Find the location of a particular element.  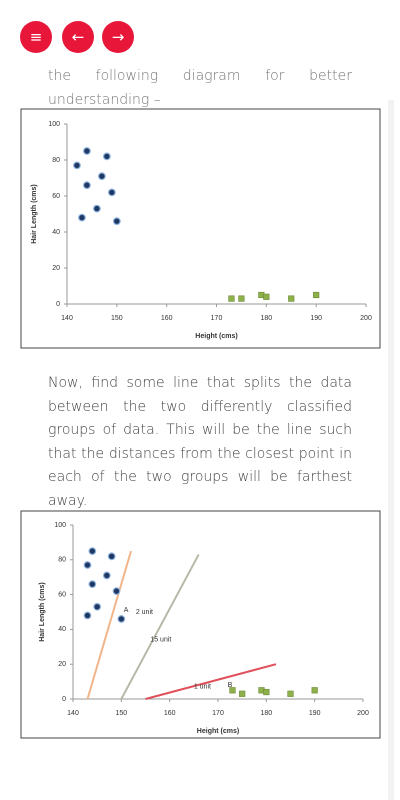

back-button: ← is located at coordinates (78, 37).